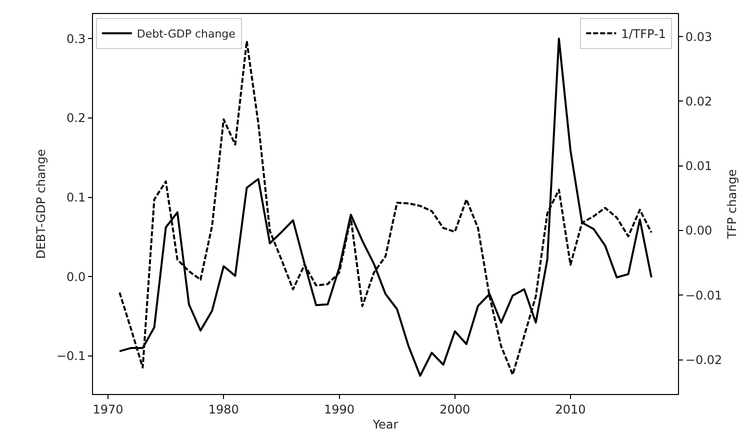  Describe the element at coordinates (732, 204) in the screenshot. I see `y2-axis-title: TFP change` at that location.